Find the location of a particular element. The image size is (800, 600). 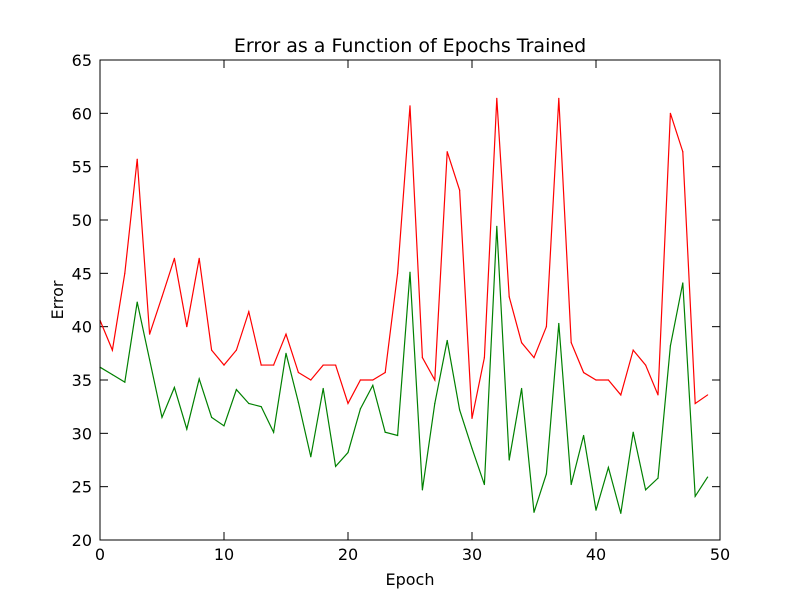

y-axis-label: Error is located at coordinates (57, 299).